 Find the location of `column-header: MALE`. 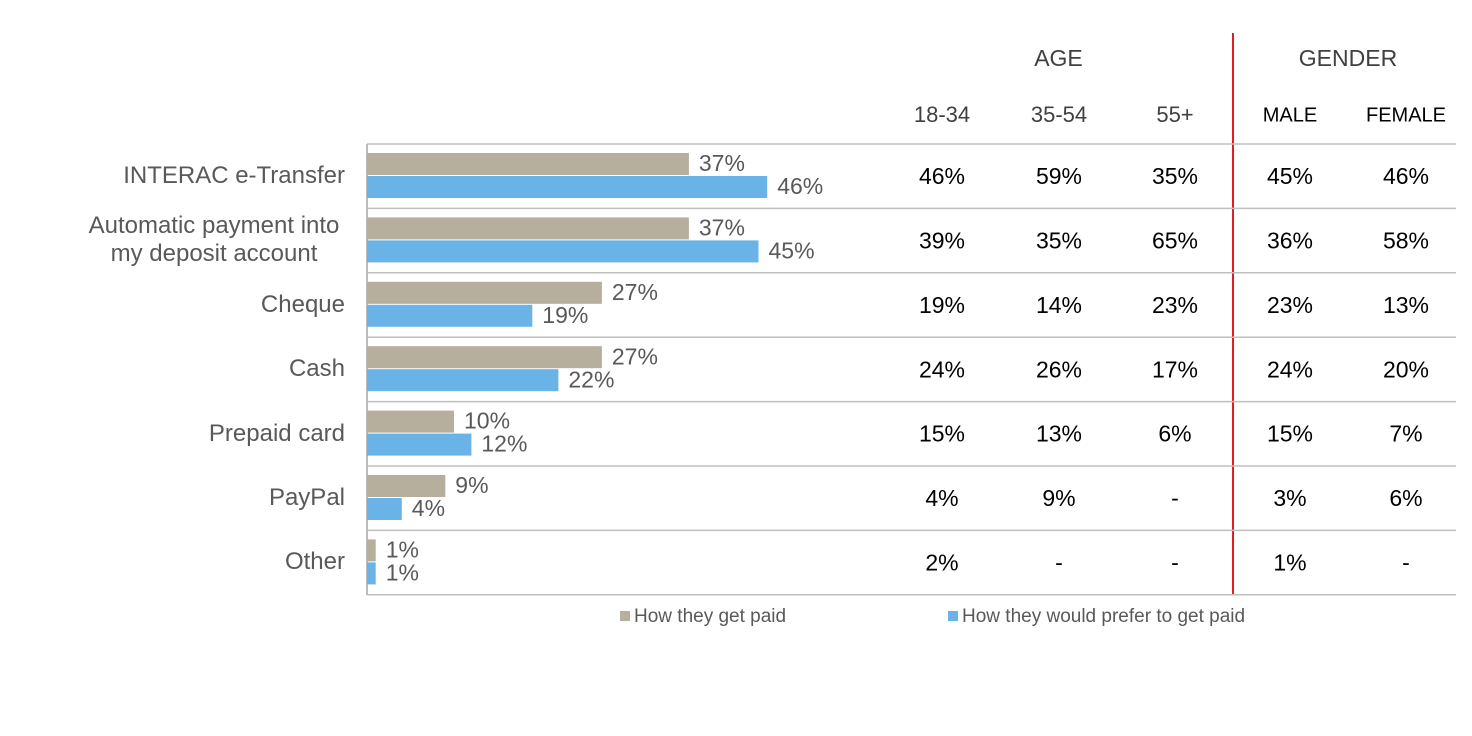

column-header: MALE is located at coordinates (1290, 115).